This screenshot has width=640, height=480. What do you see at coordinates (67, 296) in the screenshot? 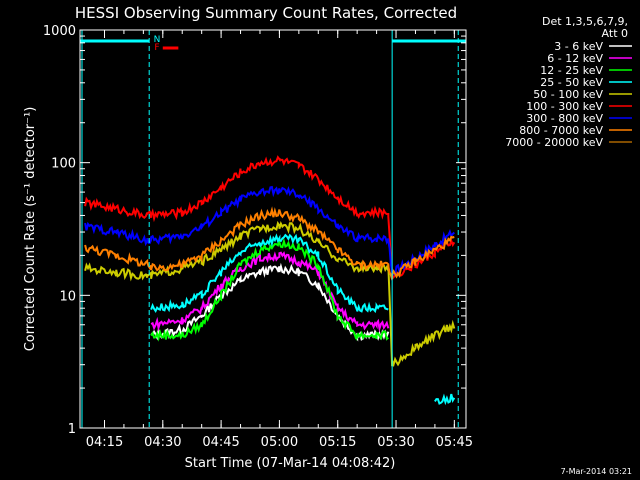
I see `y-tick-label: 10` at bounding box center [67, 296].